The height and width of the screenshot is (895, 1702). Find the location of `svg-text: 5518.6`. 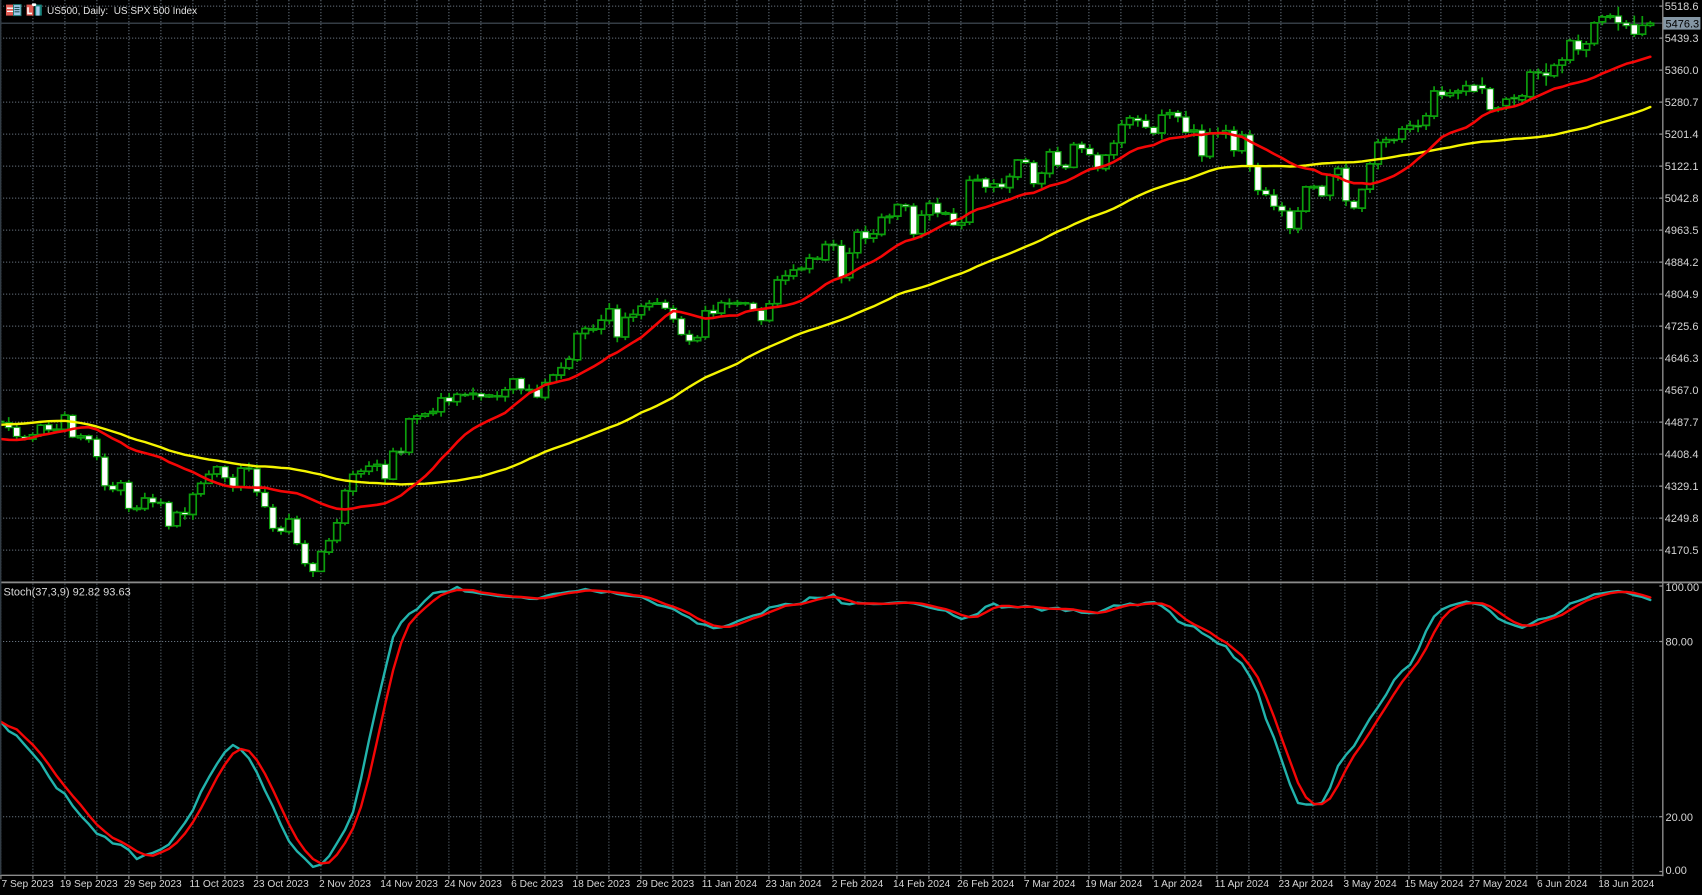

svg-text: 5518.6 is located at coordinates (1682, 7).